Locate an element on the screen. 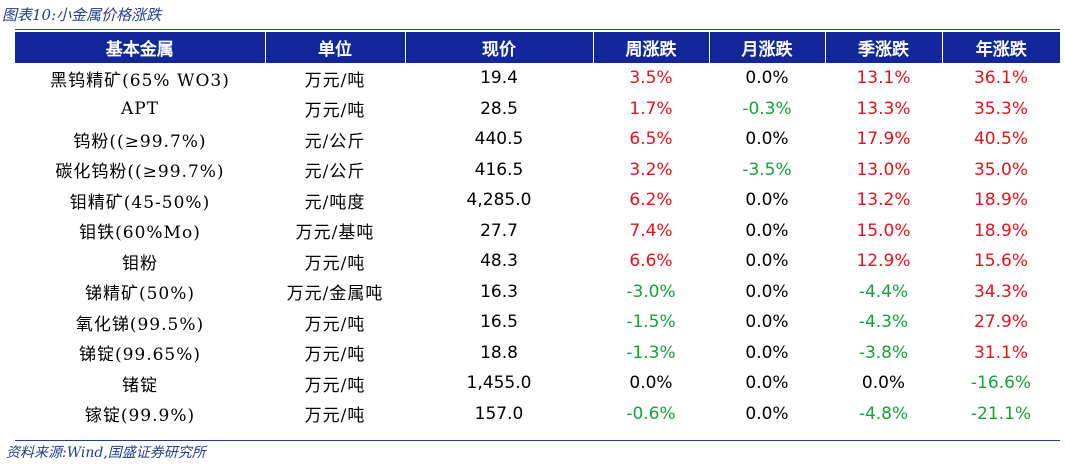 The height and width of the screenshot is (466, 1065). quarter-change: 12.9% is located at coordinates (883, 261).